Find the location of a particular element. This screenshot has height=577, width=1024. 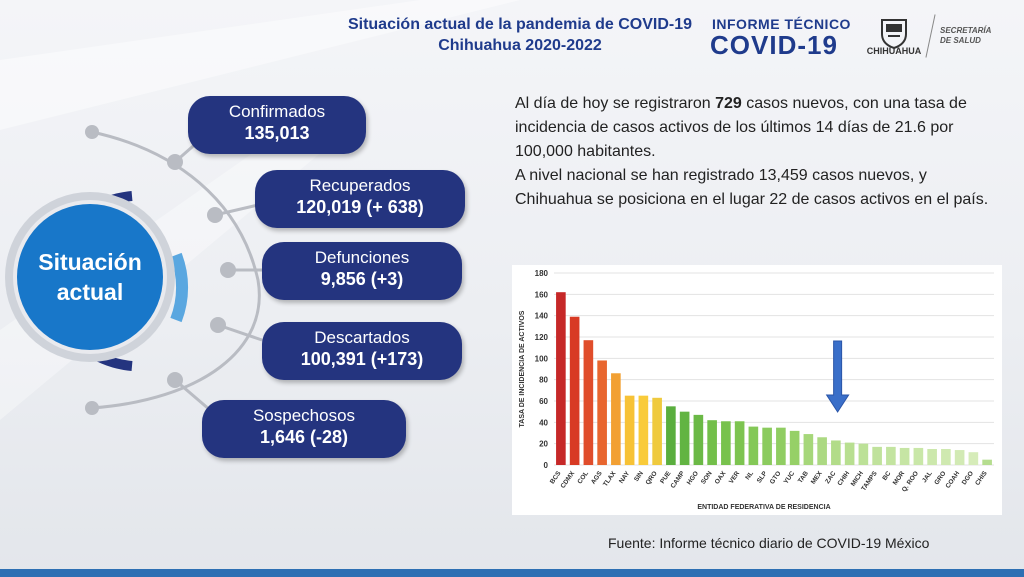

stat-label: Confirmados is located at coordinates (277, 111).